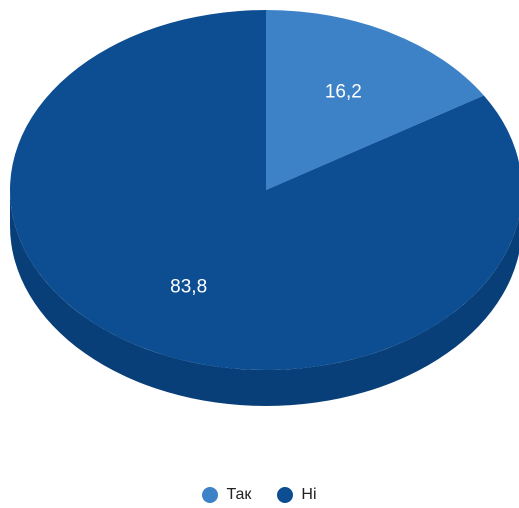 Image resolution: width=519 pixels, height=508 pixels. What do you see at coordinates (239, 494) in the screenshot?
I see `legend-label-tak: Так` at bounding box center [239, 494].